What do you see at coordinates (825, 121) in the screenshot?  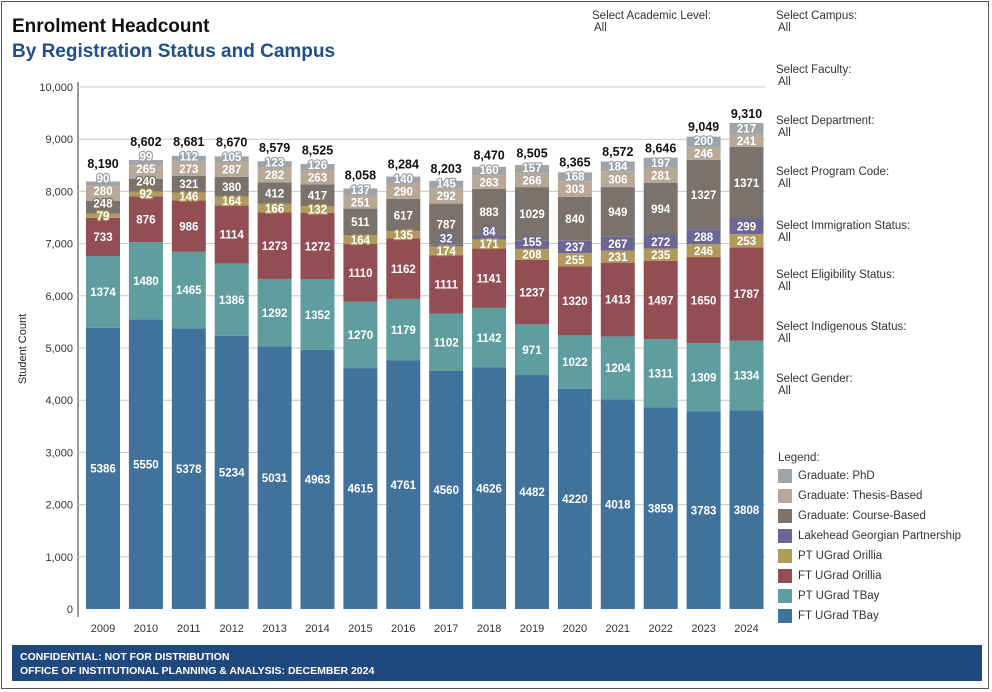 I see `filter-label: Select Department:` at bounding box center [825, 121].